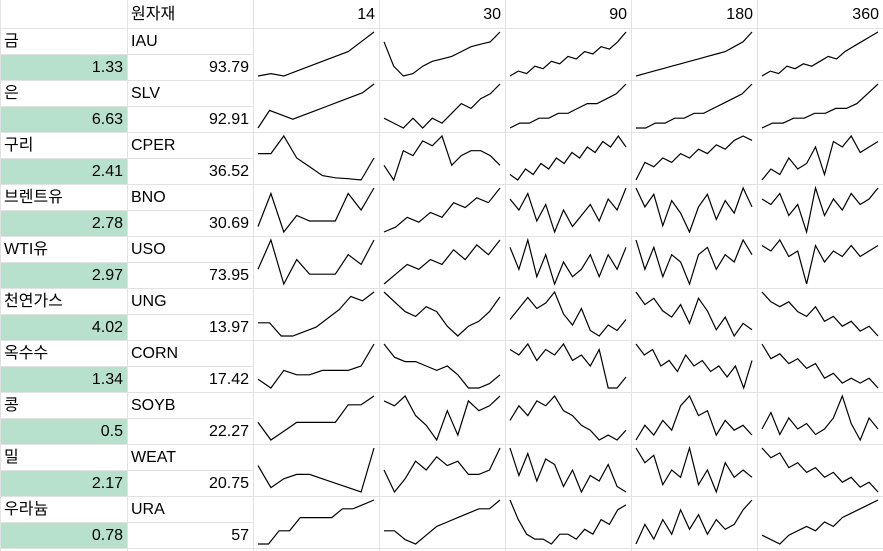  I want to click on change-value: 4.02, so click(107, 327).